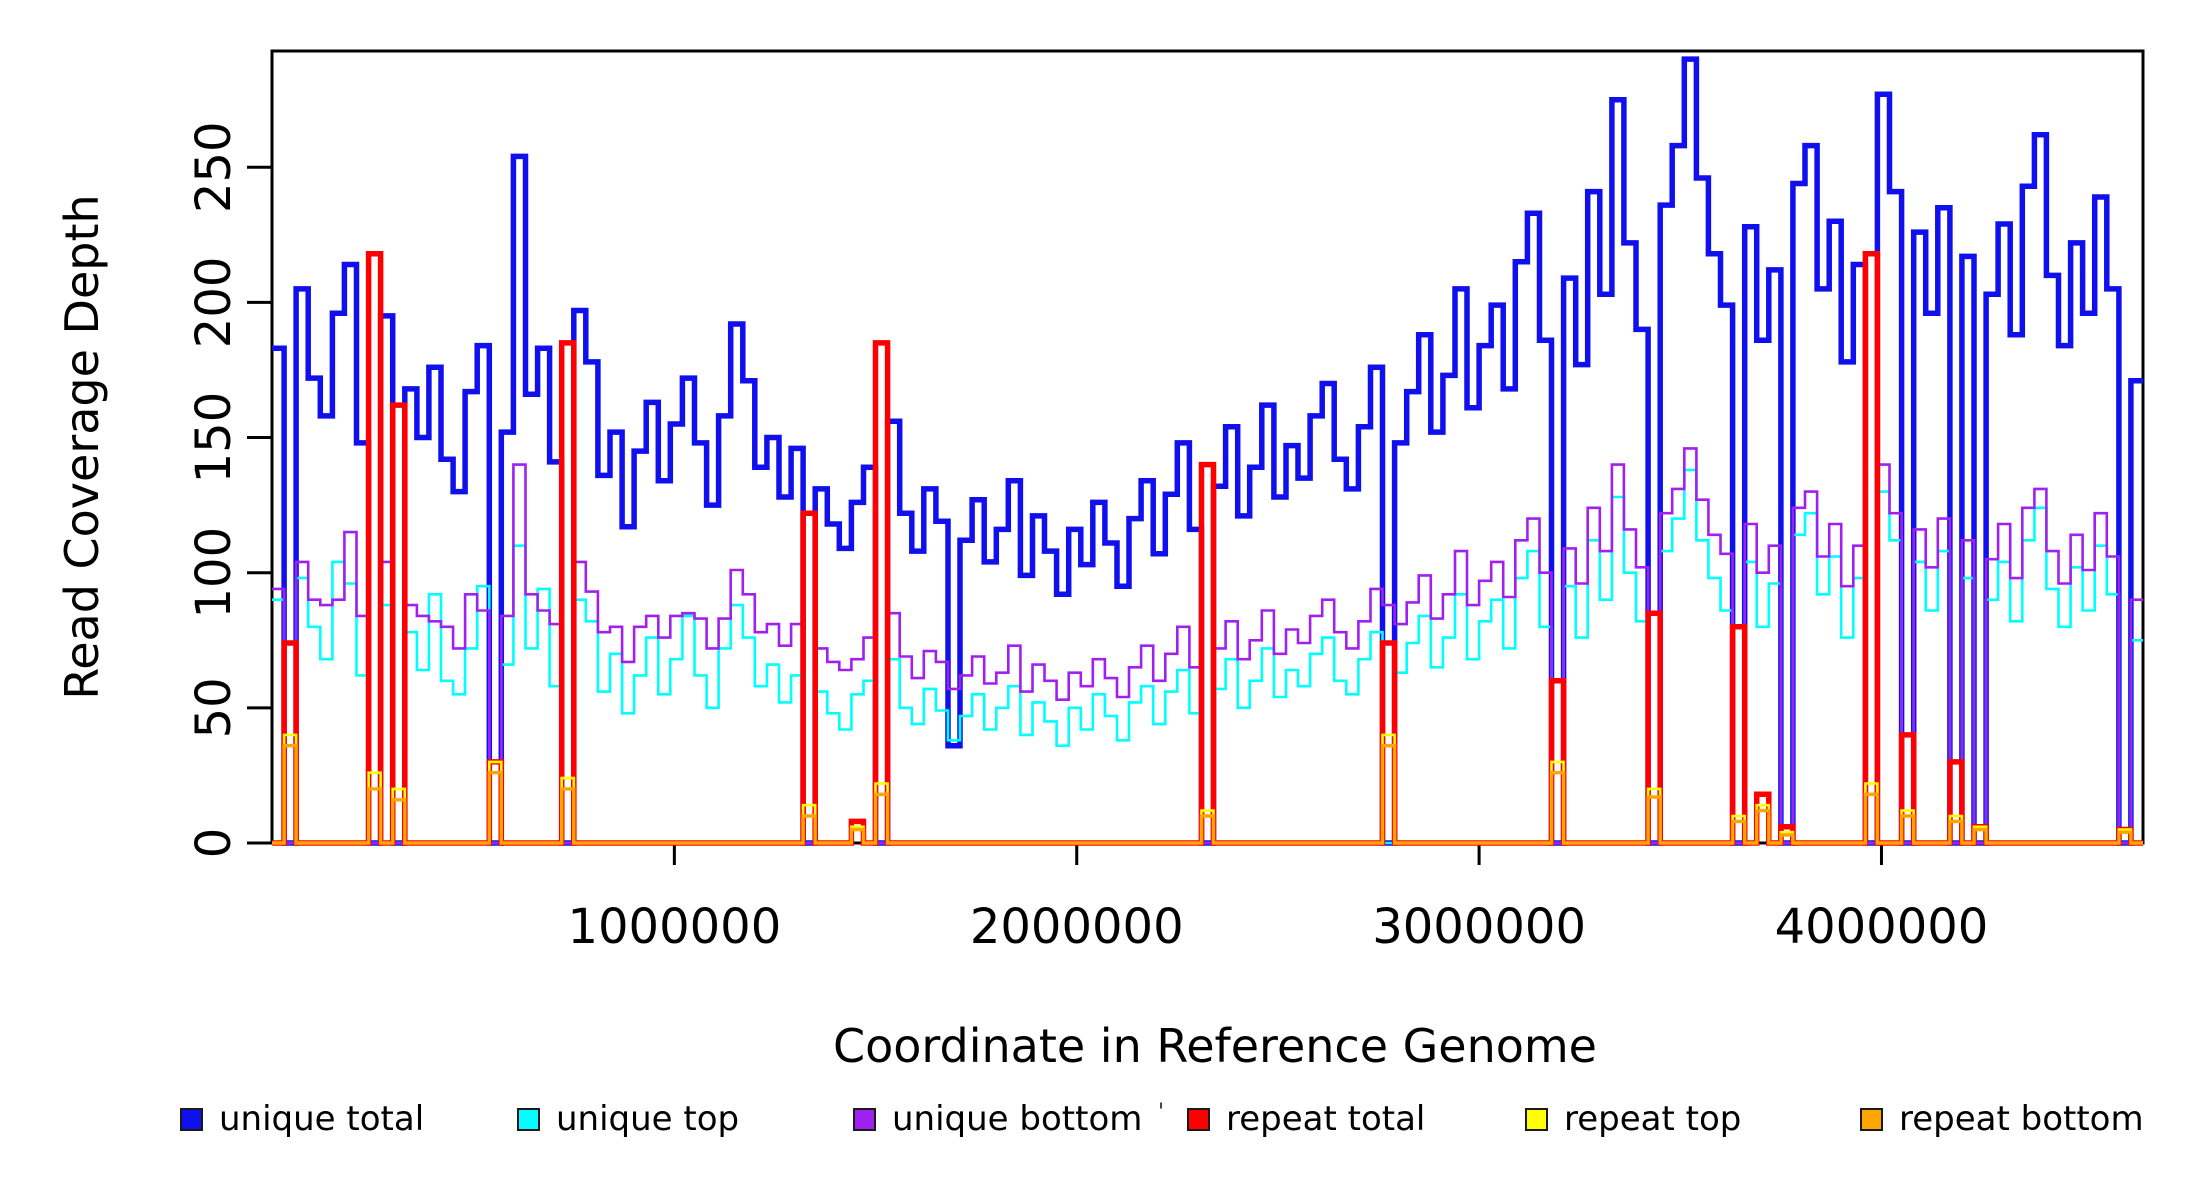 The height and width of the screenshot is (1200, 2200). I want to click on y-tick-label: 150, so click(214, 438).